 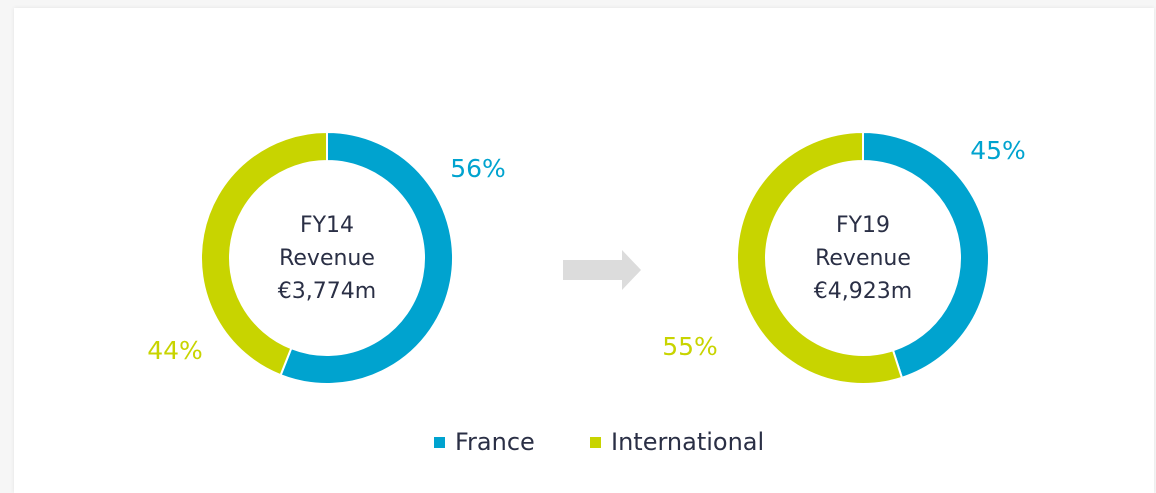 I want to click on value-label: 44%, so click(x=175, y=350).